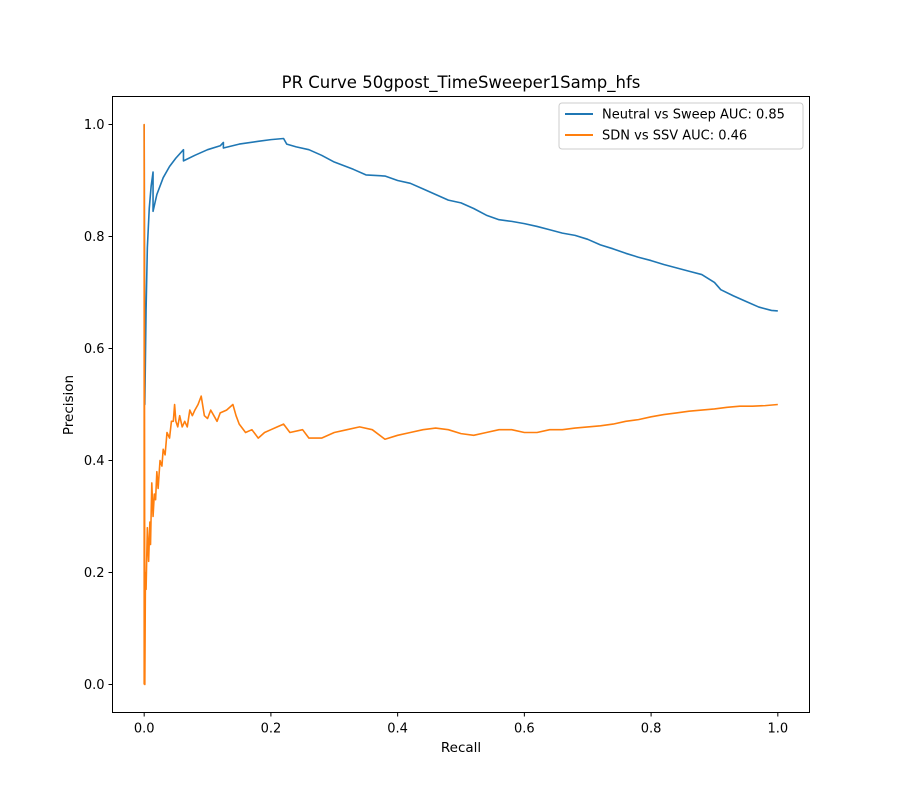  I want to click on legend-box, so click(681, 126).